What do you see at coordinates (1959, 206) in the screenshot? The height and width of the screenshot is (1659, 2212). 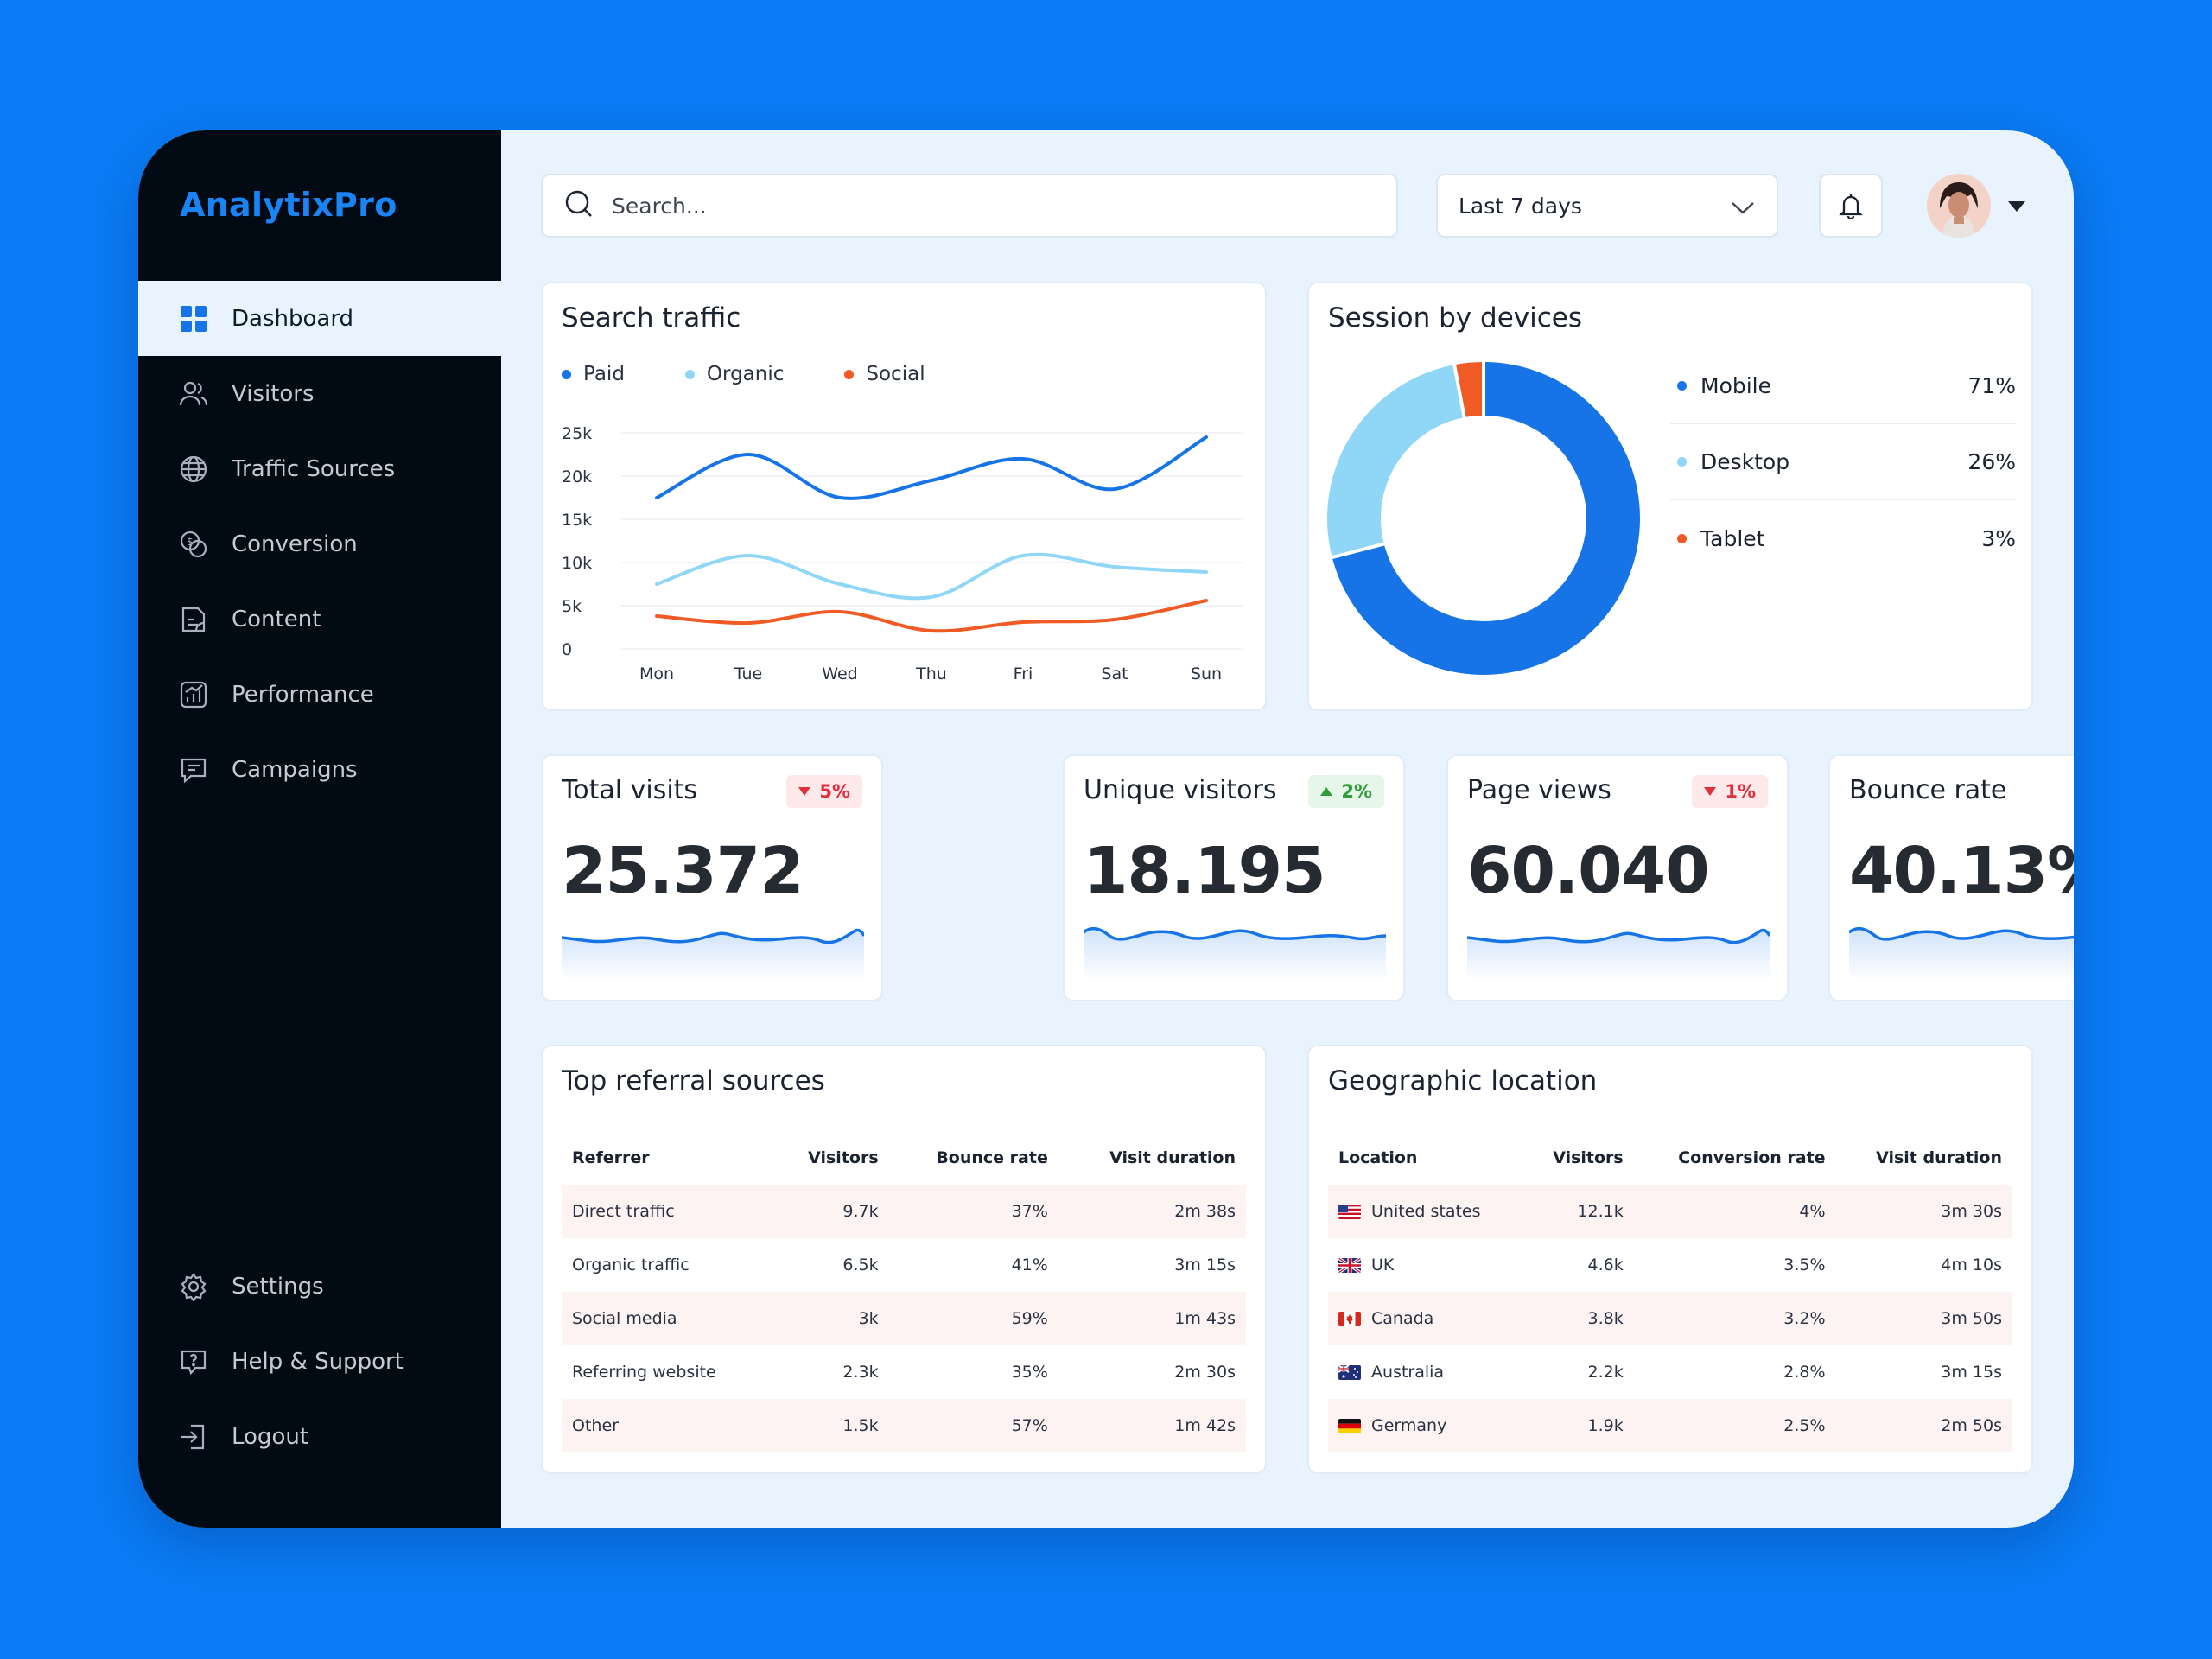 I see `avatar` at bounding box center [1959, 206].